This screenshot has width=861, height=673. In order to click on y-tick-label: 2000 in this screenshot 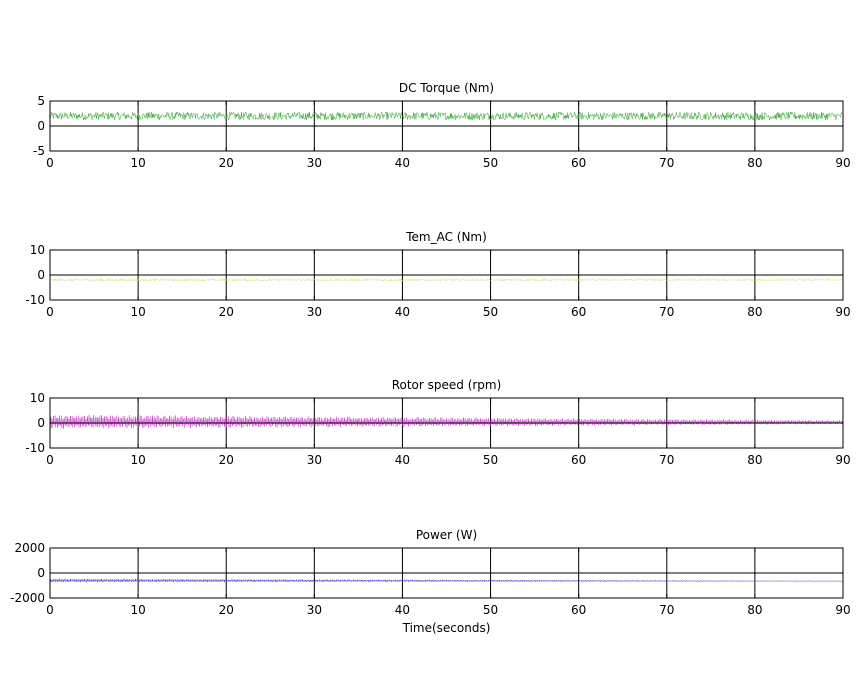, I will do `click(29, 548)`.